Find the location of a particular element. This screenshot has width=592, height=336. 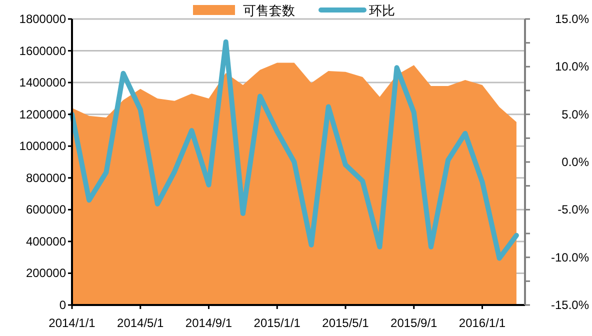

x-tick-label: 2014/5/1 is located at coordinates (140, 323).